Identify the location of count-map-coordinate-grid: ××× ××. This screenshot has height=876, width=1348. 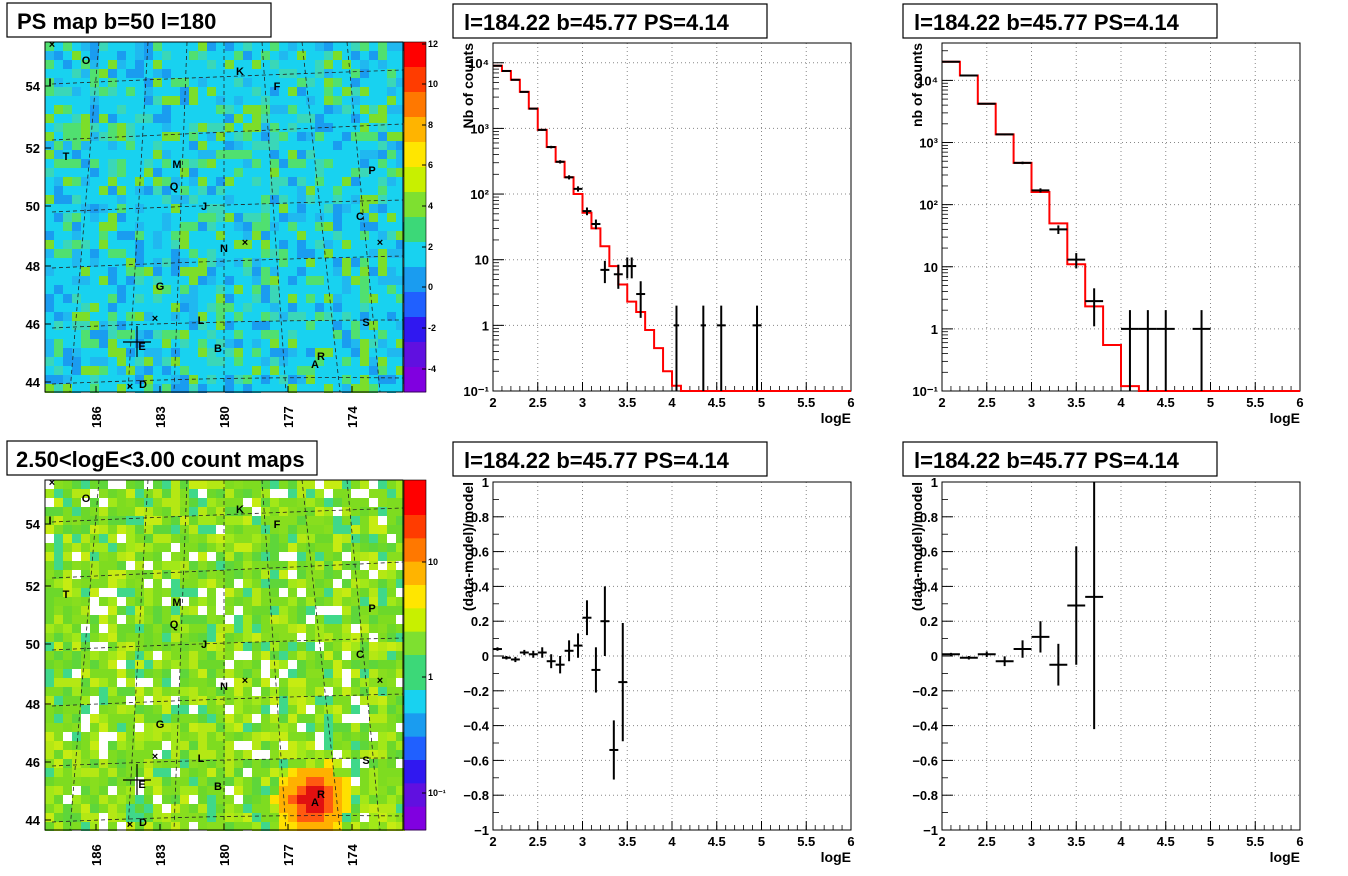
(226, 654).